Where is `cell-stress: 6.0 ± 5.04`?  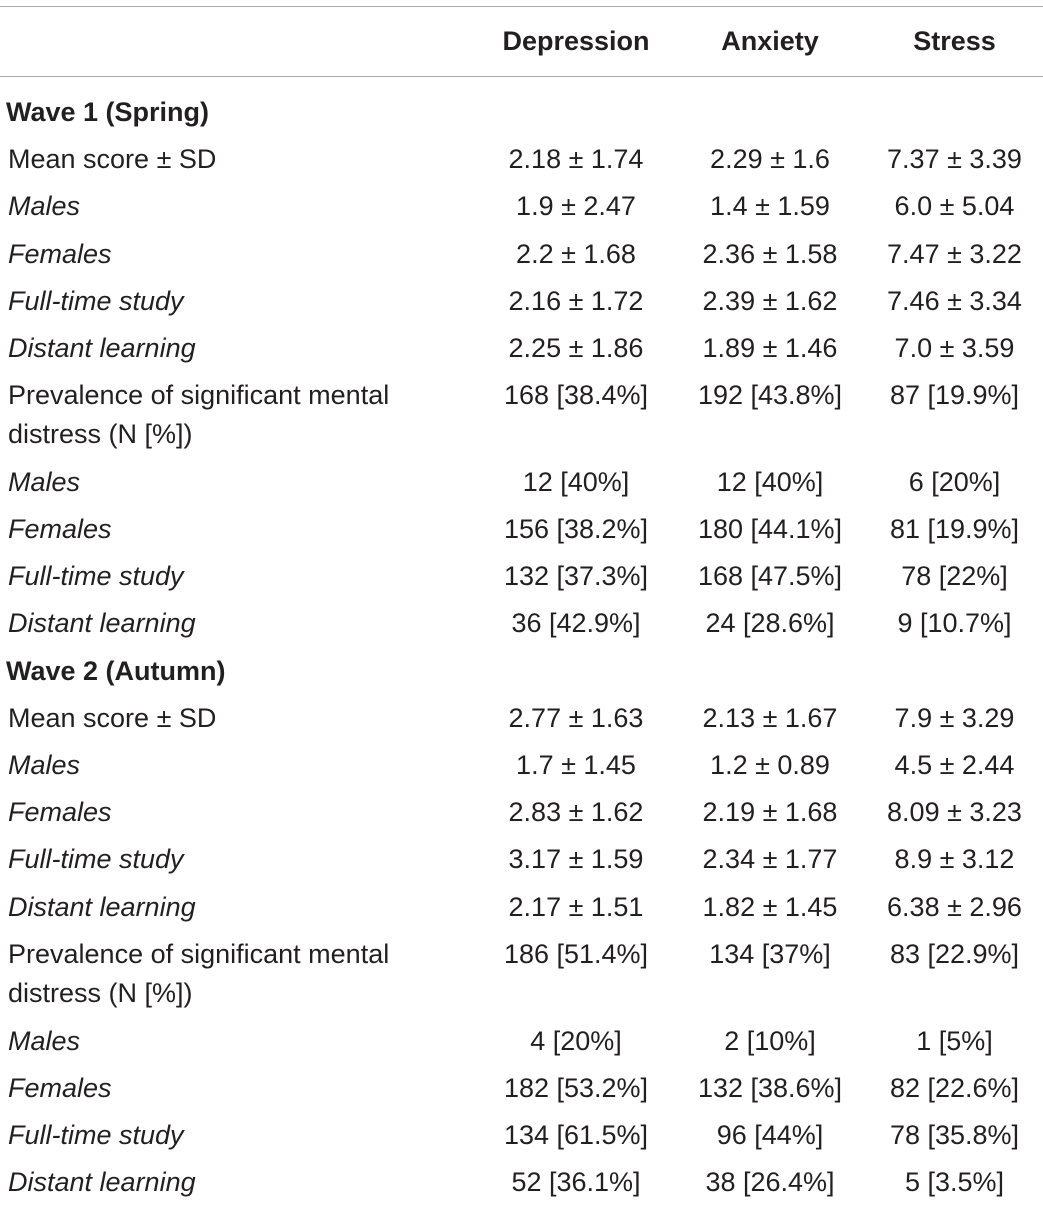 cell-stress: 6.0 ± 5.04 is located at coordinates (954, 206).